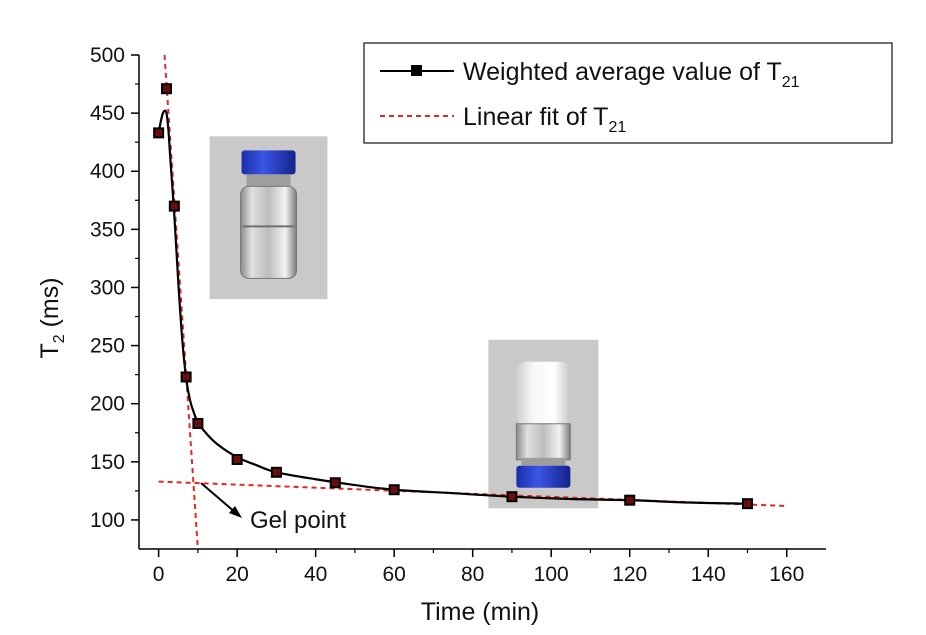 The height and width of the screenshot is (635, 926). I want to click on x-tick-label: 140, so click(708, 574).